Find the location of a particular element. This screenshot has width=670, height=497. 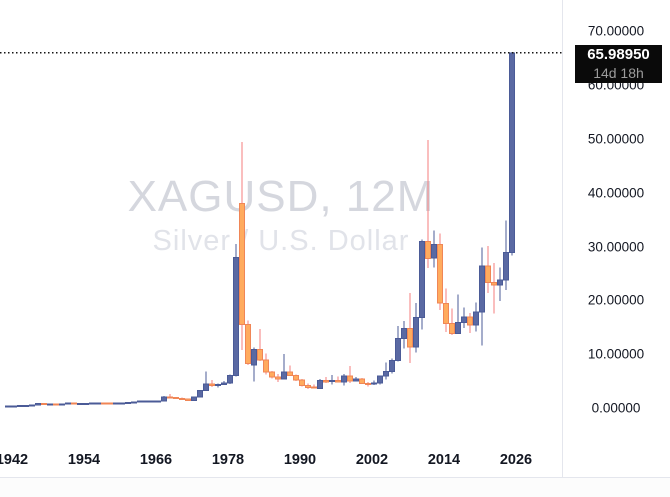

time-axis-label: 1978 is located at coordinates (228, 460).